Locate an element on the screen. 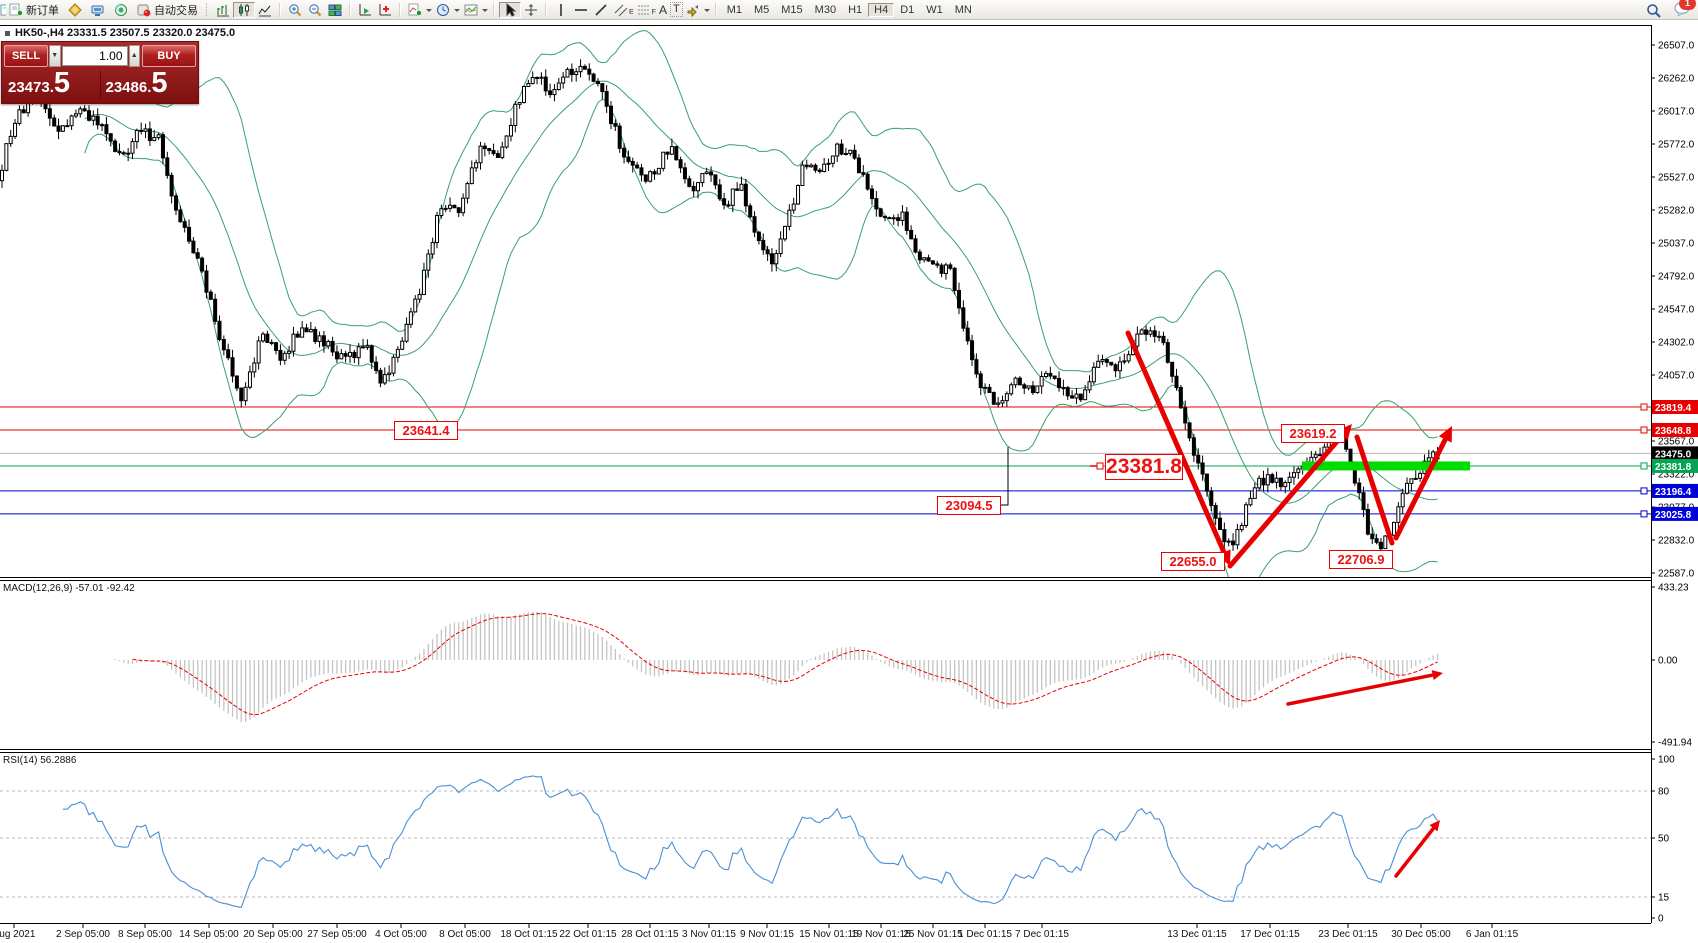 This screenshot has height=943, width=1698. timeframe-m5: M5 is located at coordinates (761, 9).